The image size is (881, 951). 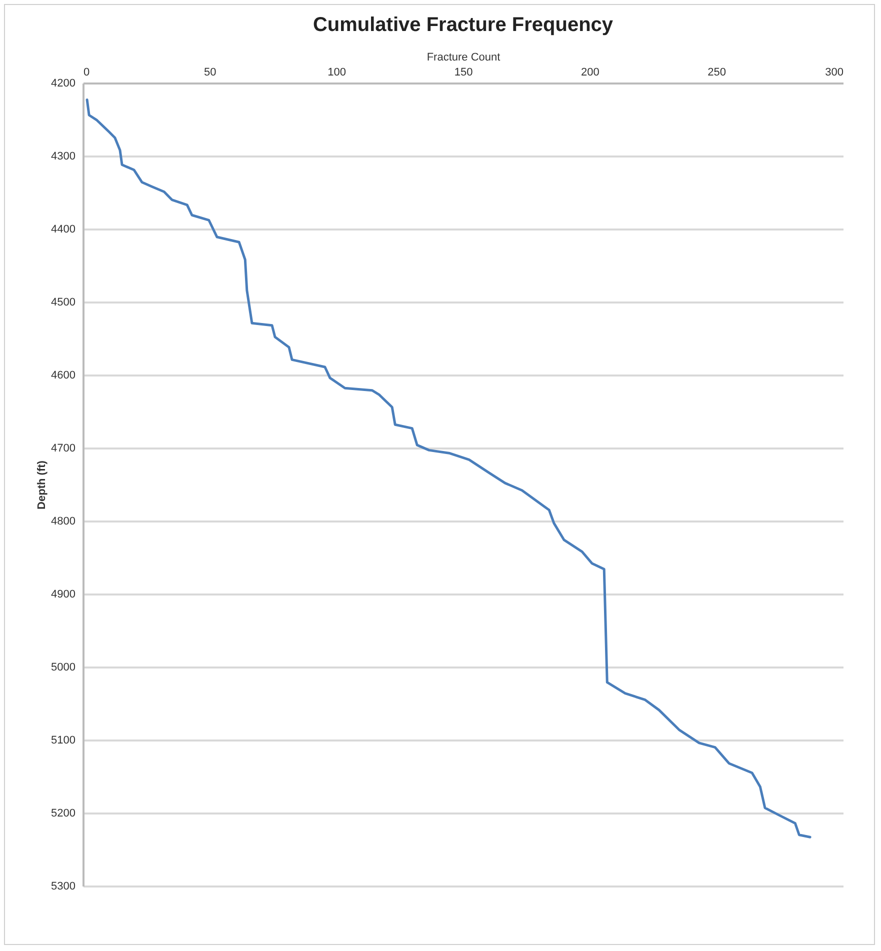 What do you see at coordinates (63, 886) in the screenshot?
I see `y-tick-label: 5300` at bounding box center [63, 886].